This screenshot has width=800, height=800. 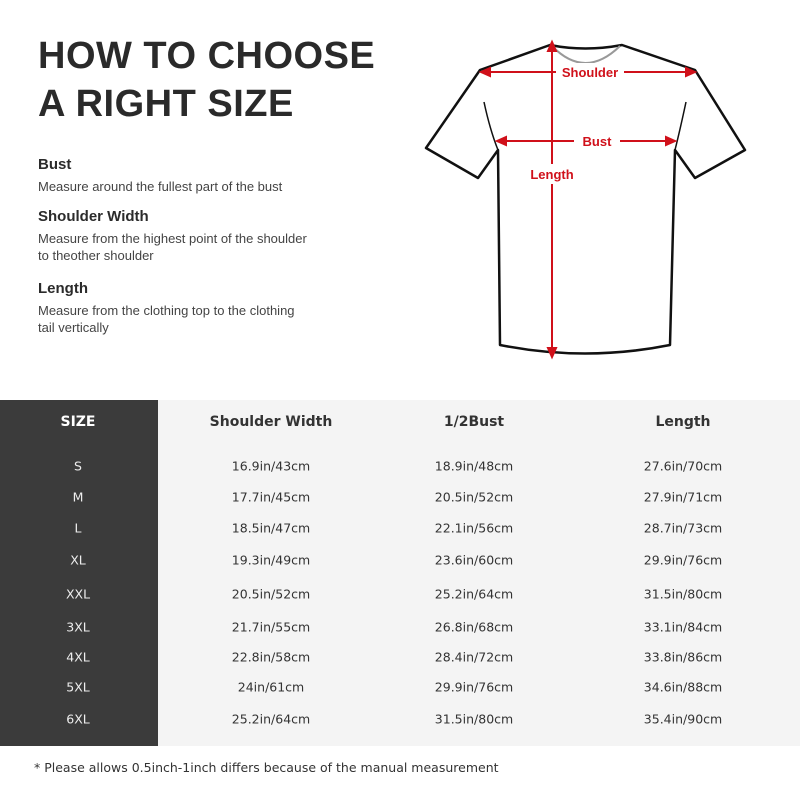 I want to click on table-cell: 21.7in/55cm, so click(x=271, y=627).